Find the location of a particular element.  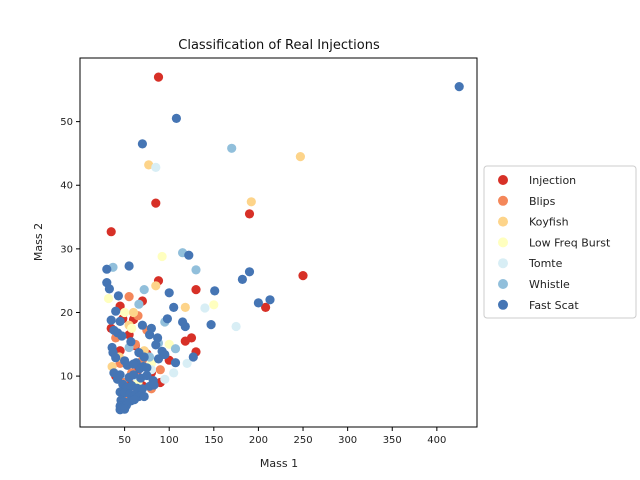

legend-label: Koyfish is located at coordinates (549, 222).